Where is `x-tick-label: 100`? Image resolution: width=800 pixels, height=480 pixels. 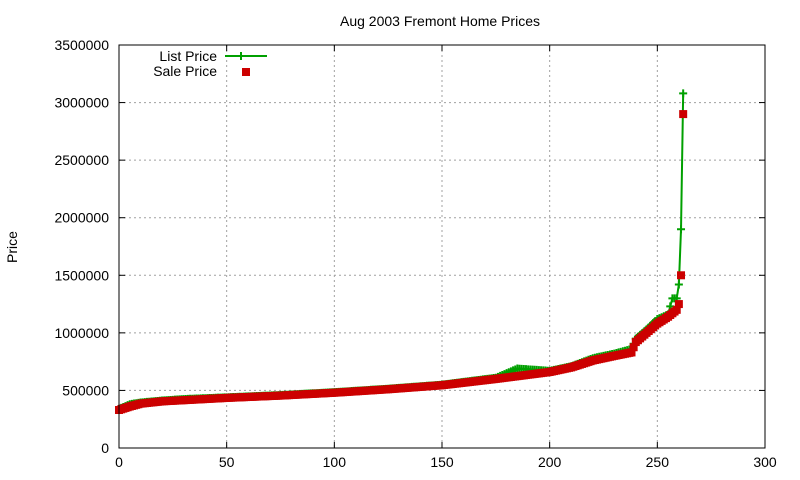 x-tick-label: 100 is located at coordinates (335, 462).